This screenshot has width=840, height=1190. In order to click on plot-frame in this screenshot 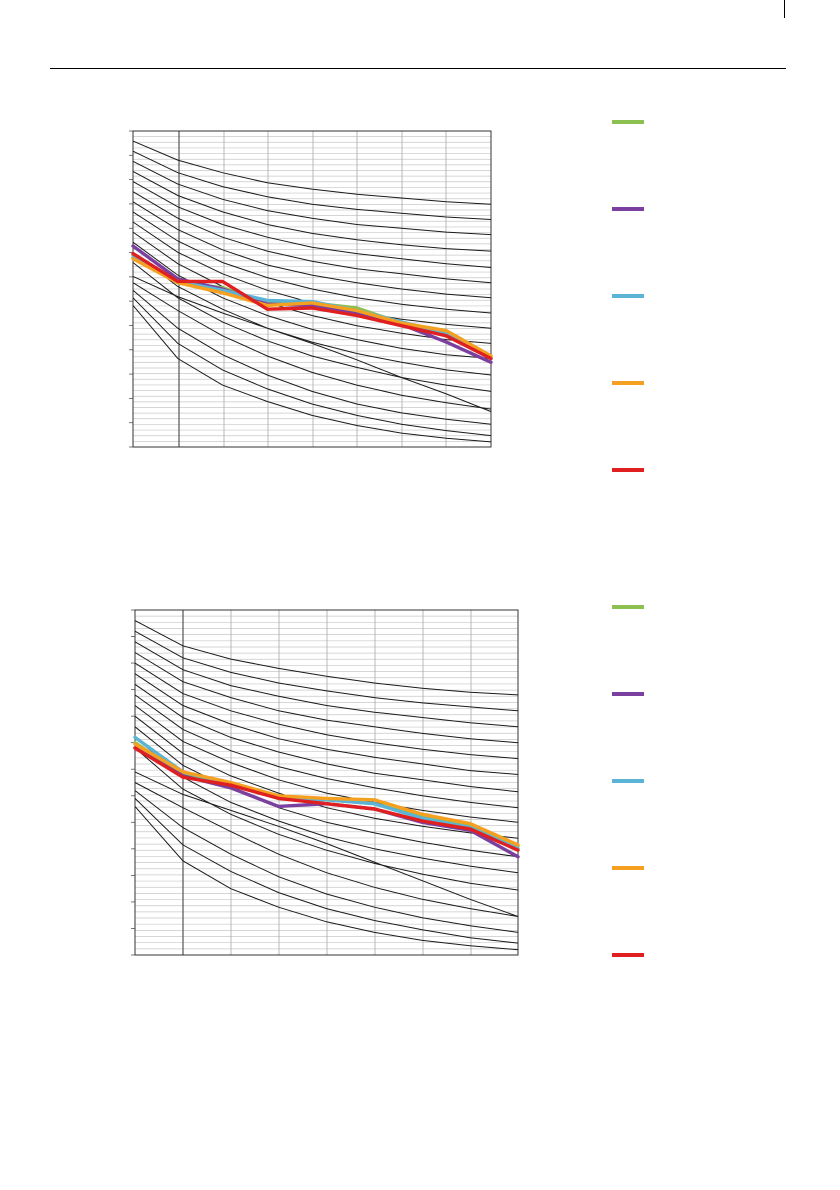, I will do `click(312, 289)`.